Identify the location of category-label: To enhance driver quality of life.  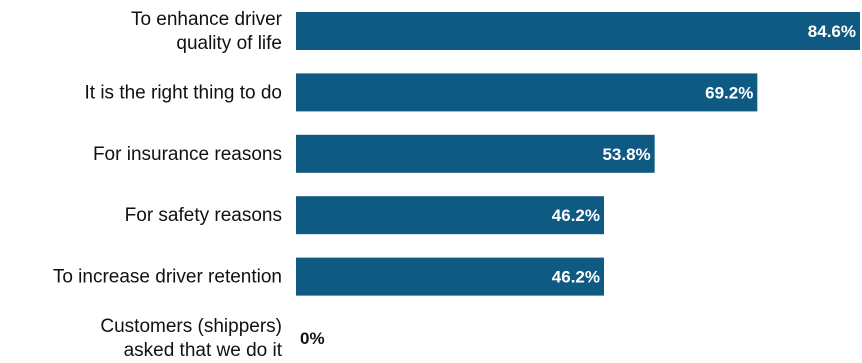
(207, 31).